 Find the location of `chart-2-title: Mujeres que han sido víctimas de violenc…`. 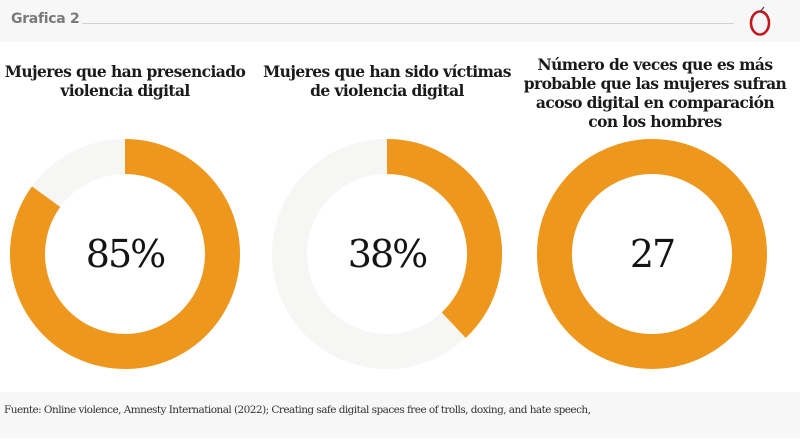

chart-2-title: Mujeres que han sido víctimas de violenc… is located at coordinates (387, 81).